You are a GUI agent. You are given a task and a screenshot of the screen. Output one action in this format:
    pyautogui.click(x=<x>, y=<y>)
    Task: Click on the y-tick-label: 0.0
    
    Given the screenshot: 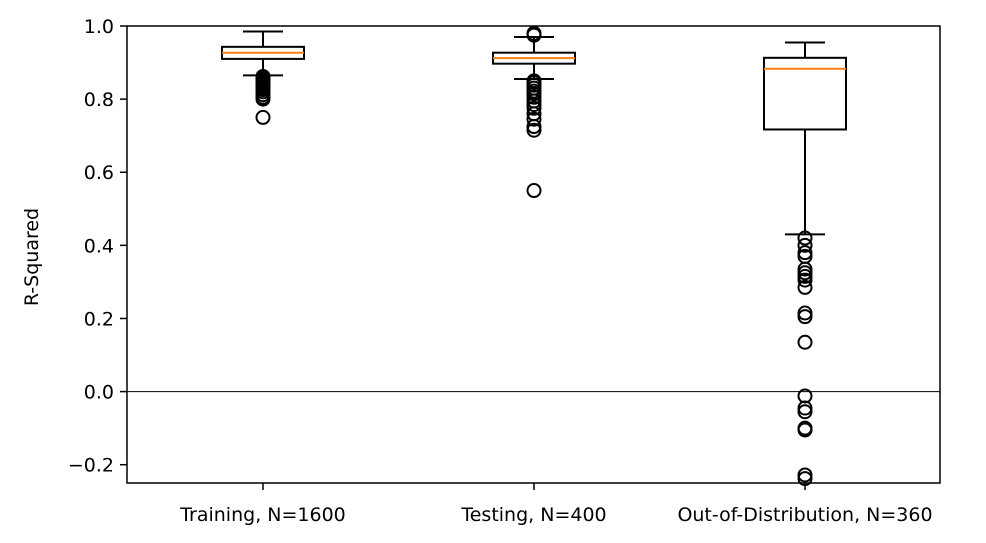 What is the action you would take?
    pyautogui.click(x=99, y=393)
    